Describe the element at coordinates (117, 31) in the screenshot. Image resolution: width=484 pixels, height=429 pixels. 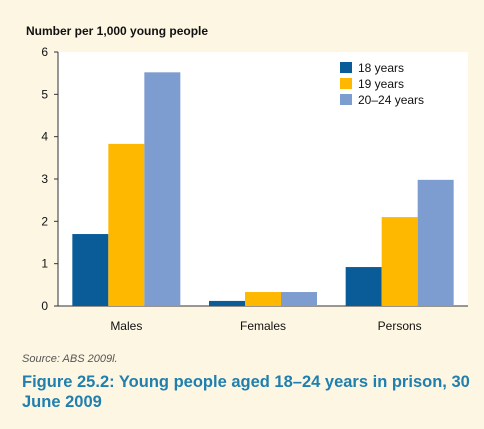
I see `y-axis-label: Number per 1,000 young people` at that location.